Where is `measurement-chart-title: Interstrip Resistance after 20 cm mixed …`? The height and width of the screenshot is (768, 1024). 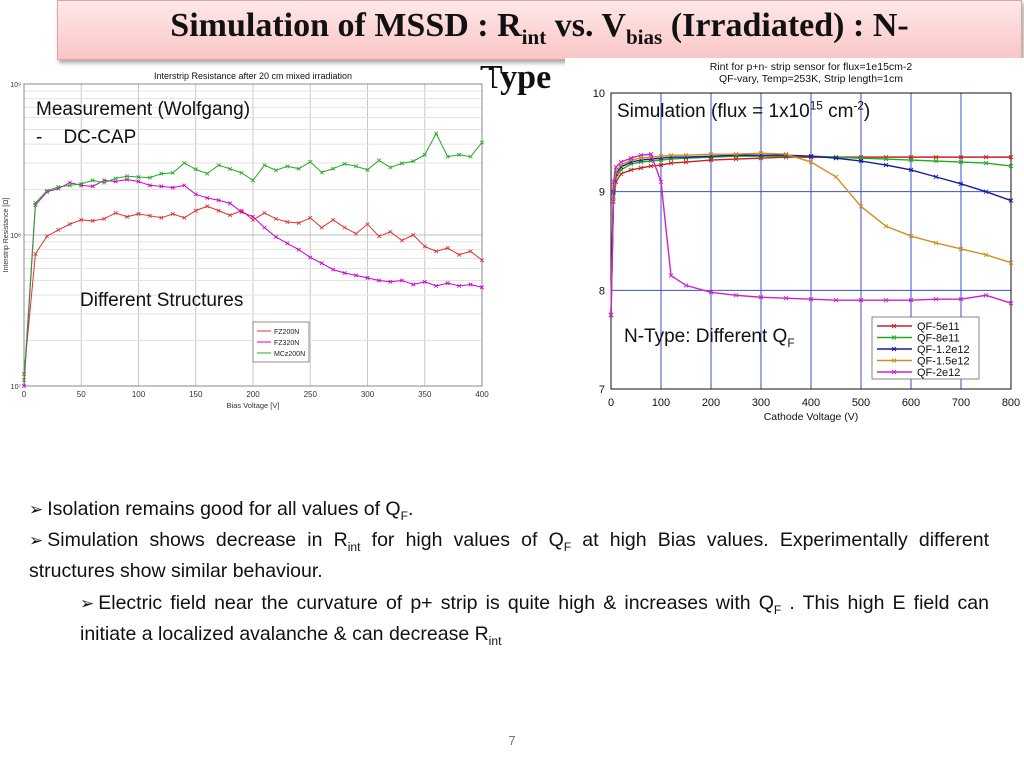
measurement-chart-title: Interstrip Resistance after 20 cm mixed … is located at coordinates (253, 76).